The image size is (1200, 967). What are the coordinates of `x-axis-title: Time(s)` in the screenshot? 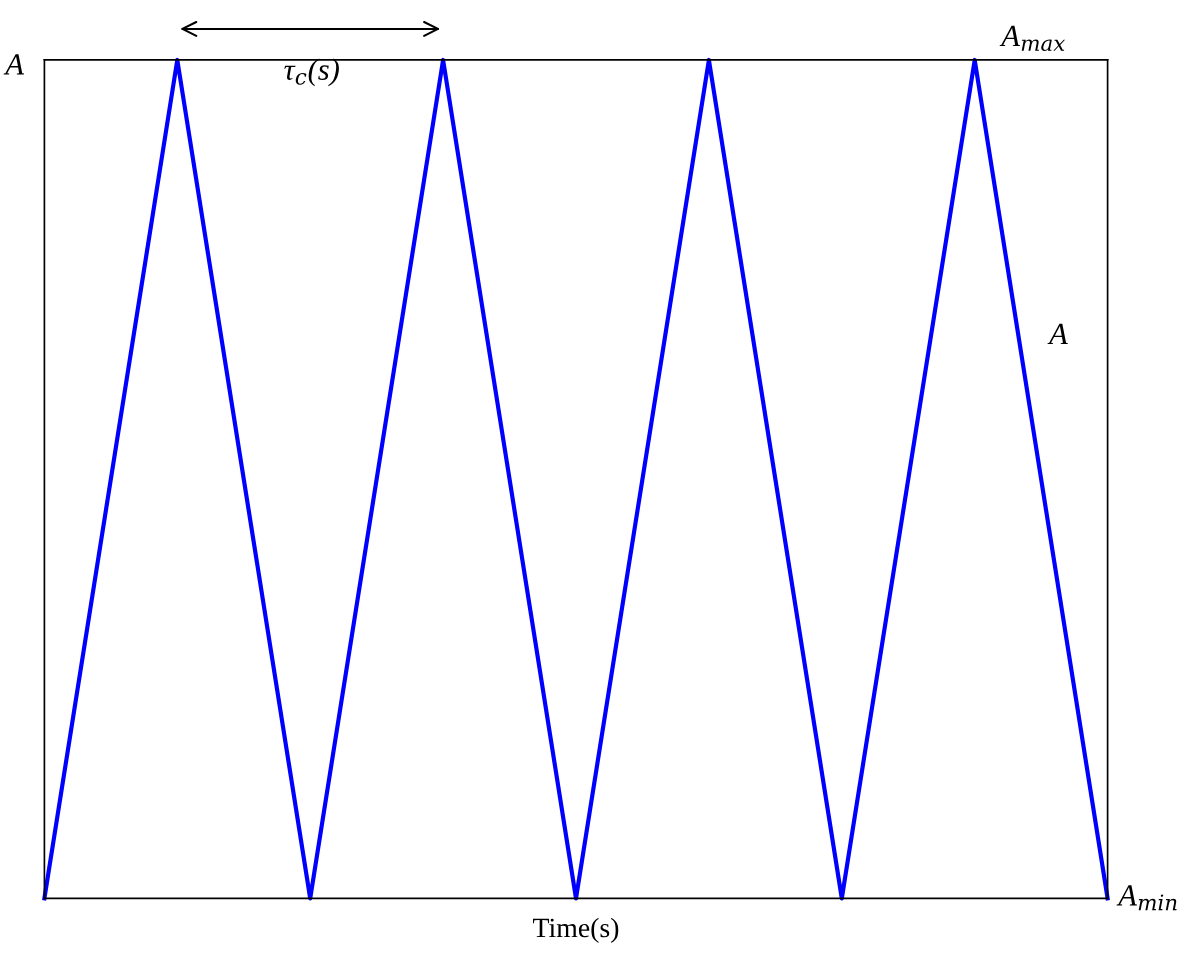 It's located at (576, 930).